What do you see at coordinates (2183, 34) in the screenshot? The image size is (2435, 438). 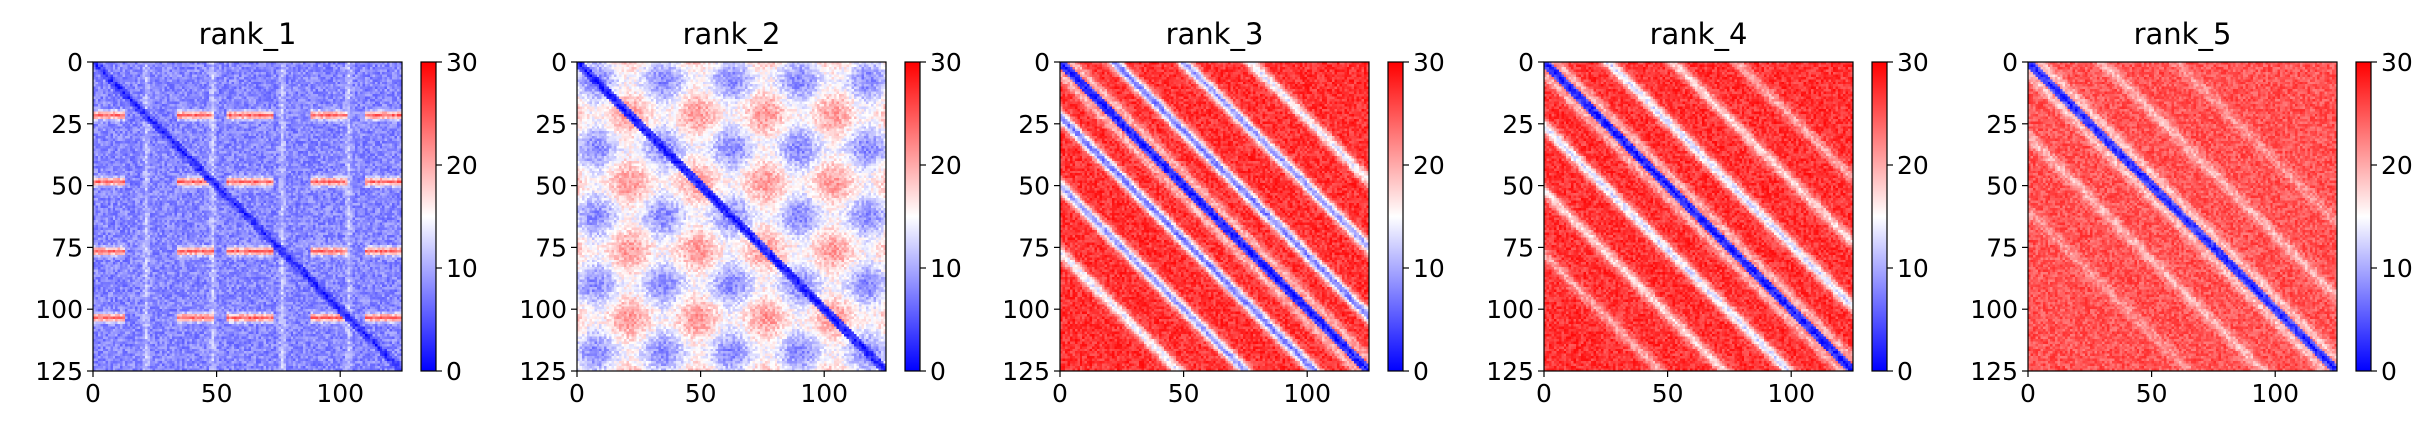 I see `panel-title: rank_5` at bounding box center [2183, 34].